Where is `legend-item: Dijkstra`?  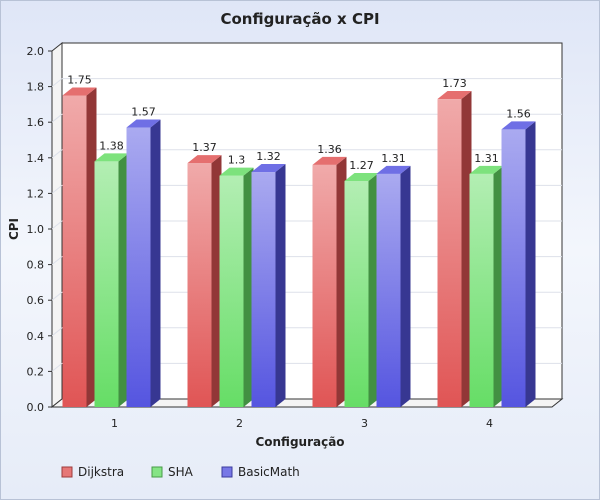
legend-item: Dijkstra is located at coordinates (92, 472).